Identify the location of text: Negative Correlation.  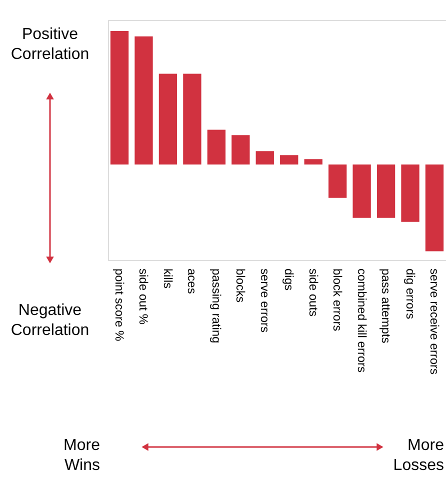
(50, 320).